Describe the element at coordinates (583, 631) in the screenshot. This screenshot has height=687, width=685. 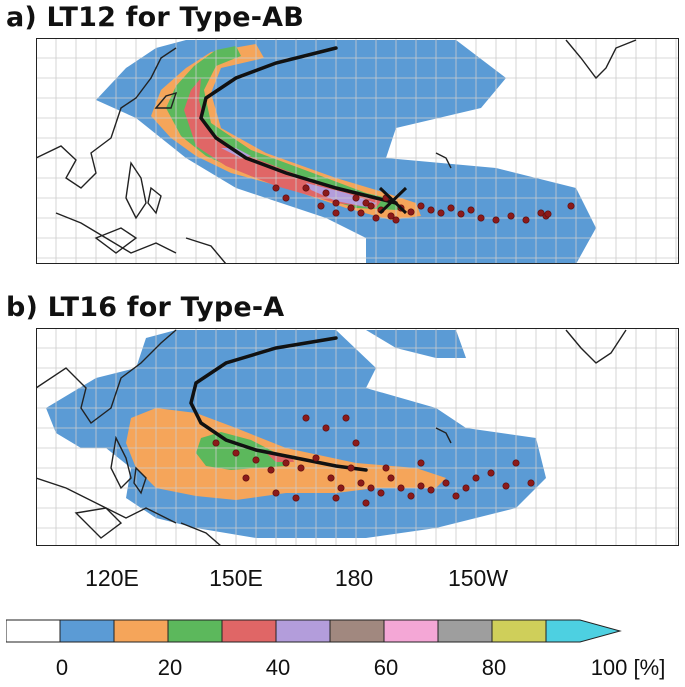
I see `colorbar-bin-extend` at that location.